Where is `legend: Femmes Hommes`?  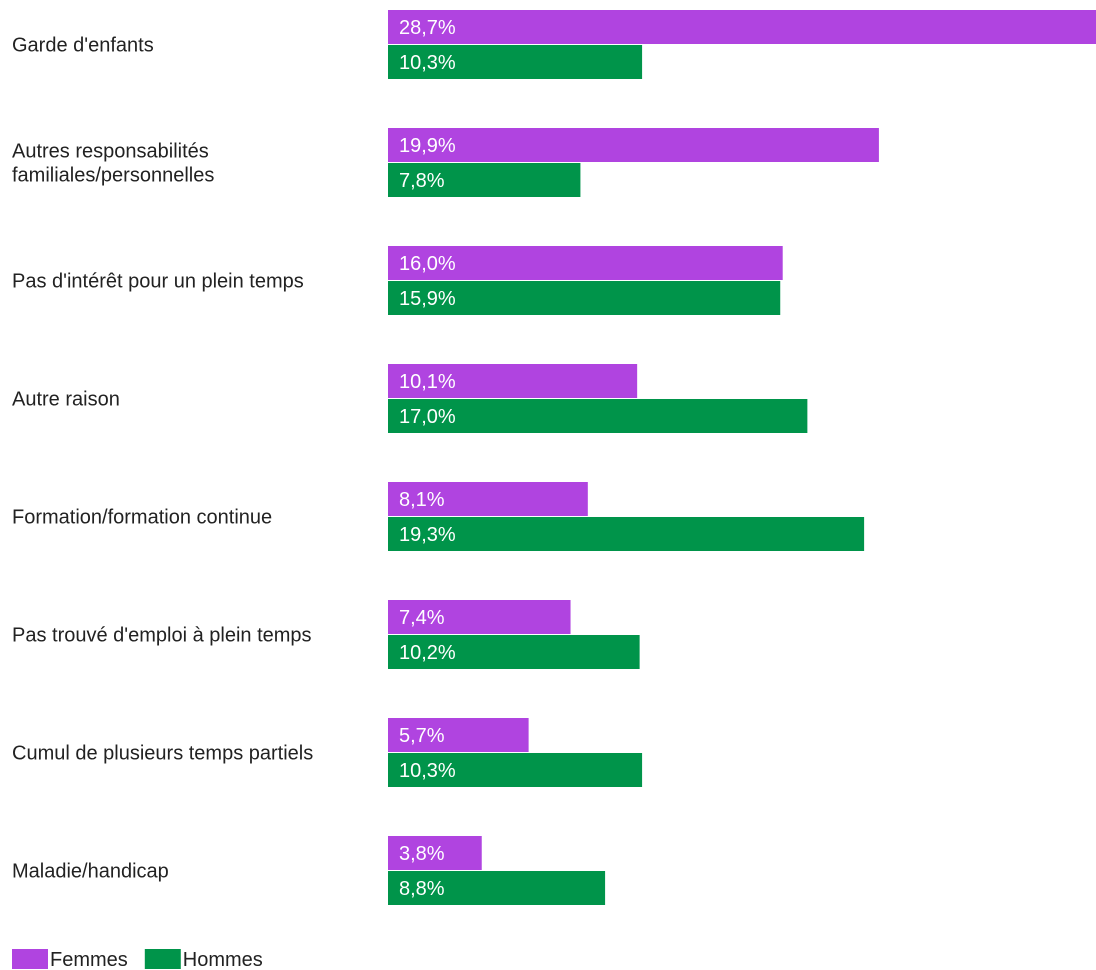 legend: Femmes Hommes is located at coordinates (137, 959).